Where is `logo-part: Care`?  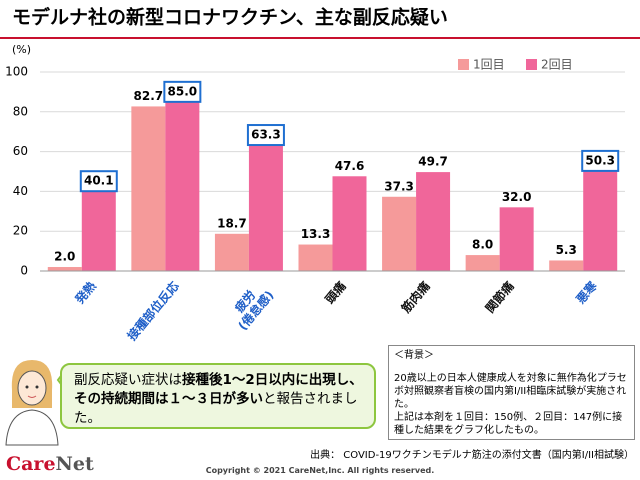 logo-part: Care is located at coordinates (31, 464).